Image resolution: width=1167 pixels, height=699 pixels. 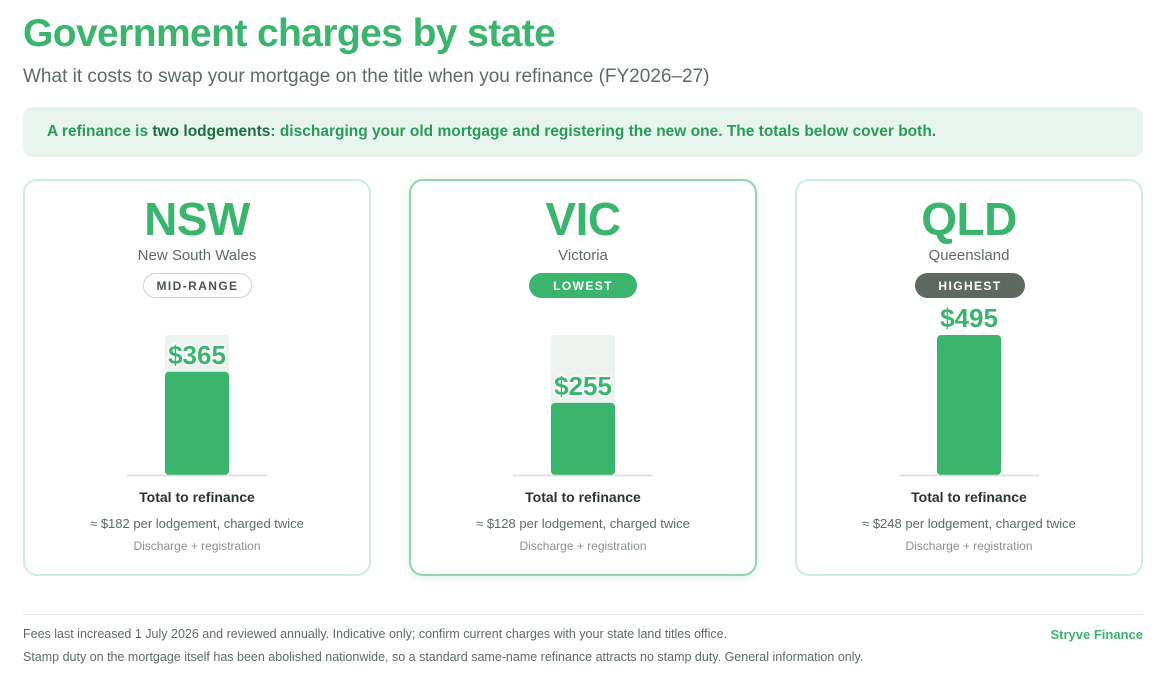 I want to click on banner-bold: two lodgements, so click(x=211, y=131).